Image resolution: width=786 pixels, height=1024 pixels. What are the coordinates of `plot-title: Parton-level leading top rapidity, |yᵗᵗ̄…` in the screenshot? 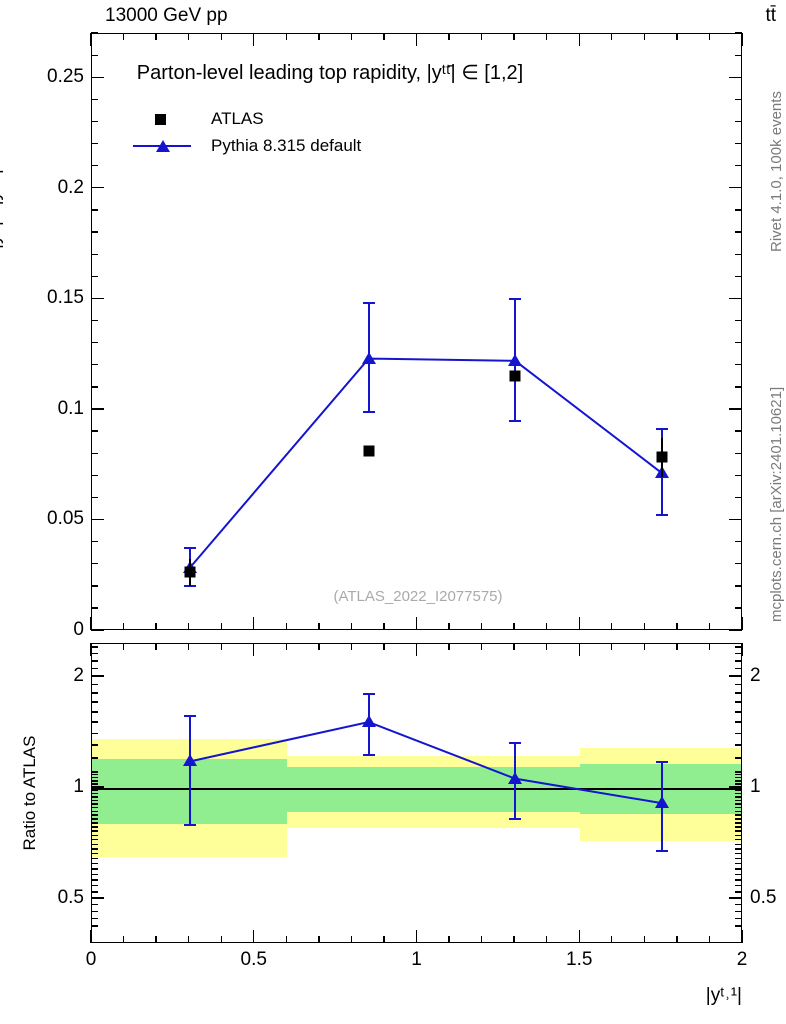 It's located at (330, 73).